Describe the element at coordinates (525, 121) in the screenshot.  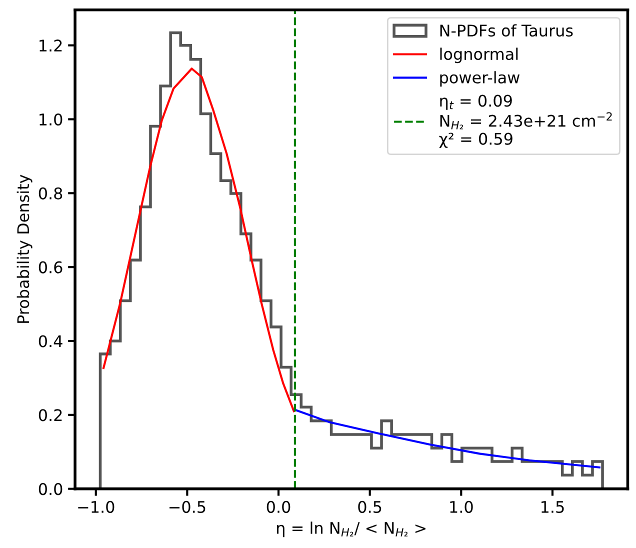
I see `text: η$_{t}$ = 0.09 N$_{H₂}$ = 2.43e+21 cm$^{−2}$ χ² = 0.59` at that location.